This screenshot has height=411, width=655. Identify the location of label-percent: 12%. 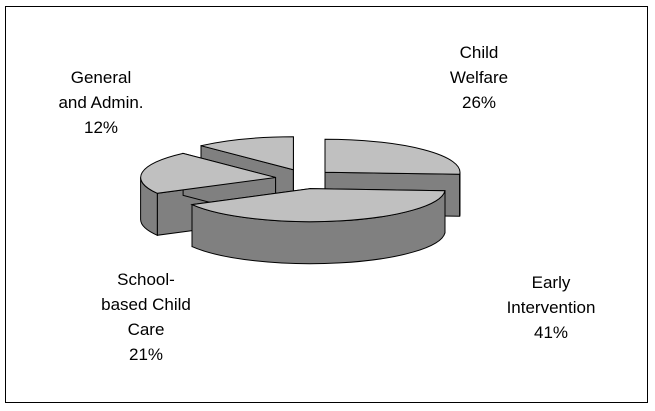
(101, 127).